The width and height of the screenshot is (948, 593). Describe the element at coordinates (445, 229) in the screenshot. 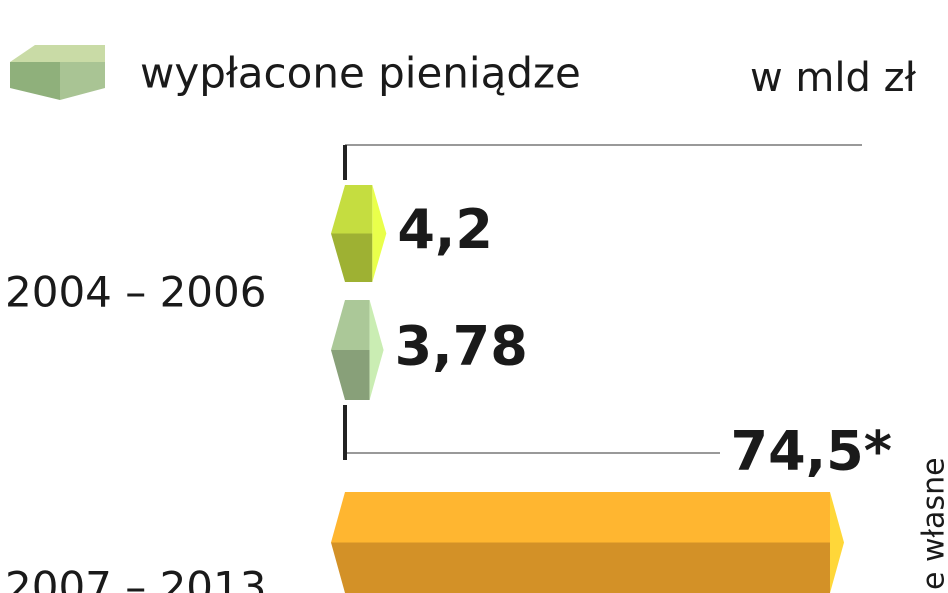

I see `value-label: 4,2` at that location.